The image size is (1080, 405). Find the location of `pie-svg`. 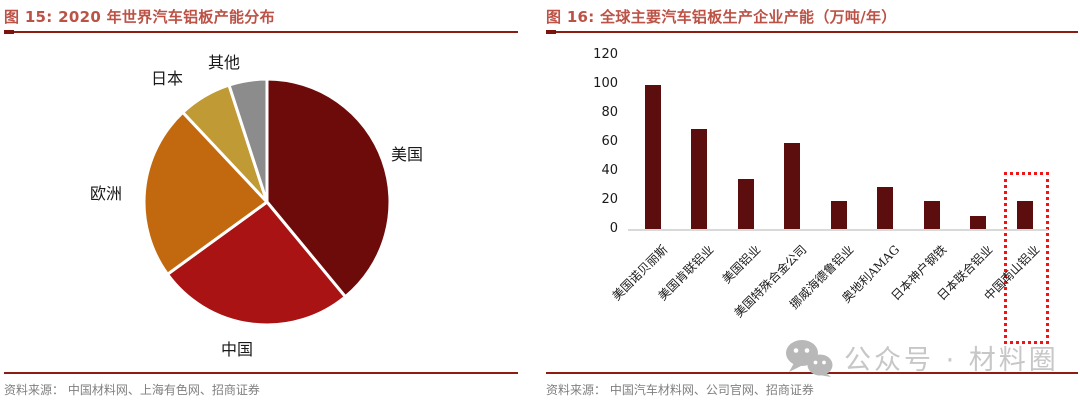

pie-svg is located at coordinates (267, 202).